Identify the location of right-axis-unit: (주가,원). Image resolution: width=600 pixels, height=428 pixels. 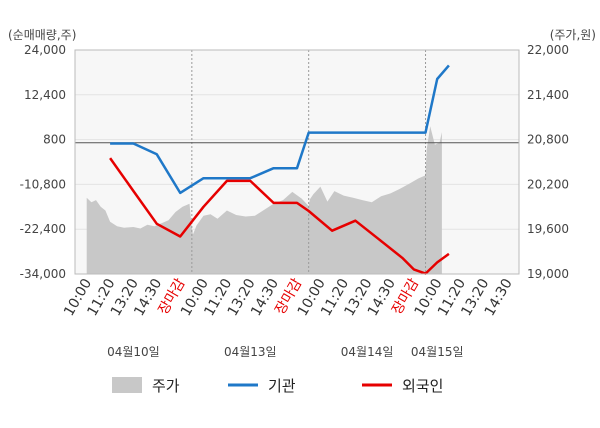
(573, 35).